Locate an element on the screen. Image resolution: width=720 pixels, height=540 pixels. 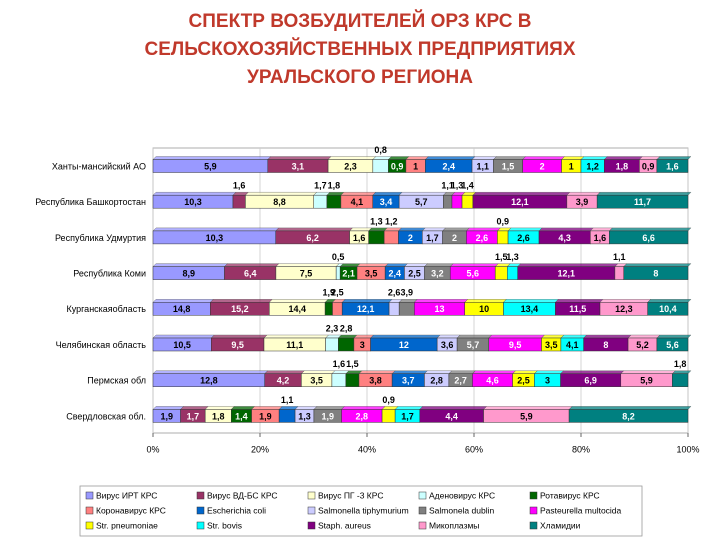
legend-label: Str. pneumoniae is located at coordinates (127, 525).